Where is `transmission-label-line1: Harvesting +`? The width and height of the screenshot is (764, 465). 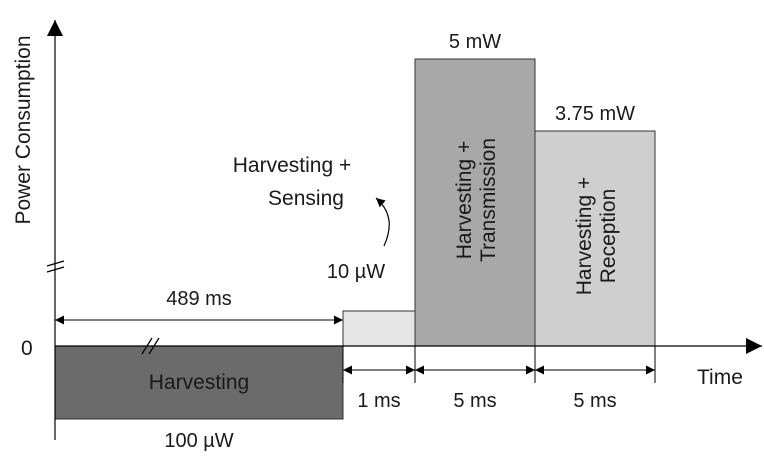 transmission-label-line1: Harvesting + is located at coordinates (464, 200).